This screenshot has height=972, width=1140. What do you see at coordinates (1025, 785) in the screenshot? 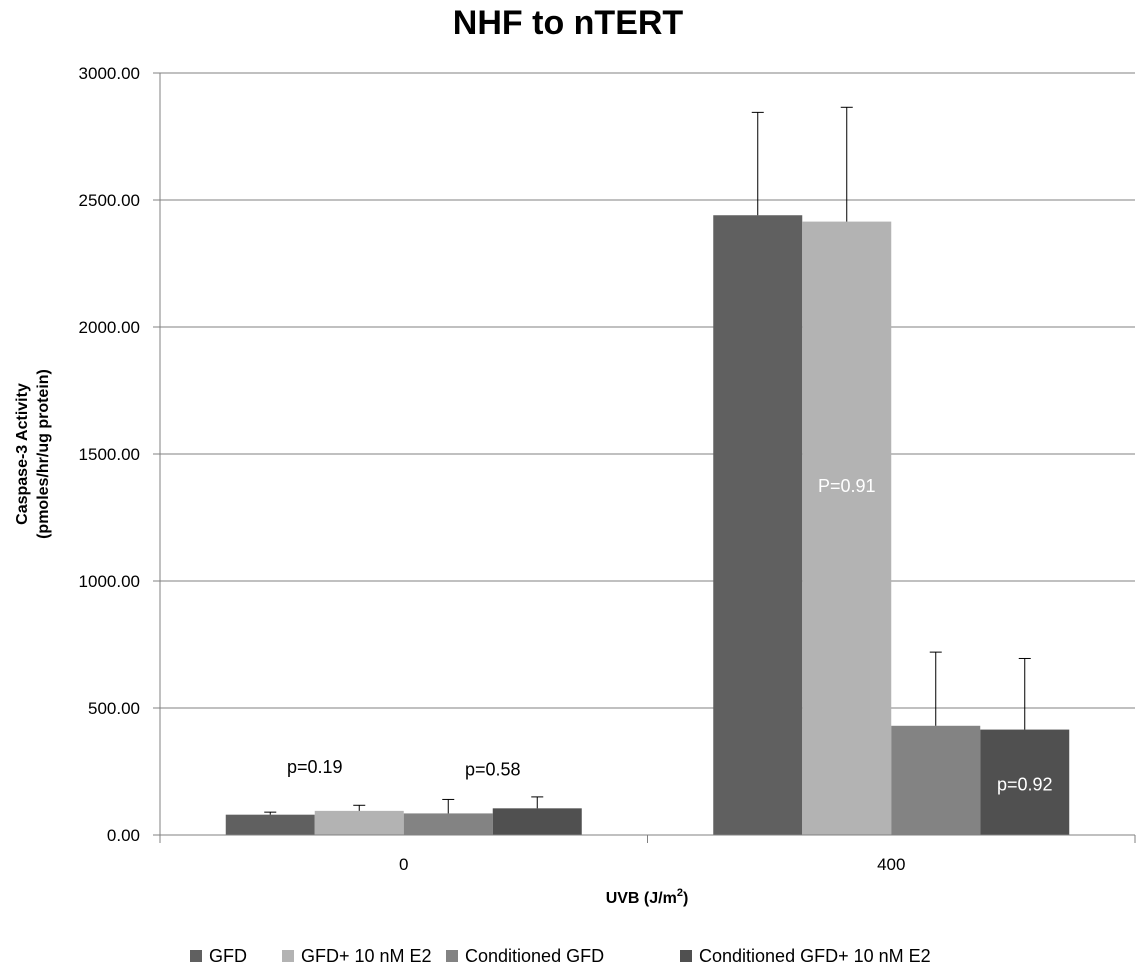
I see `p-value-annotation: p=0.92` at bounding box center [1025, 785].